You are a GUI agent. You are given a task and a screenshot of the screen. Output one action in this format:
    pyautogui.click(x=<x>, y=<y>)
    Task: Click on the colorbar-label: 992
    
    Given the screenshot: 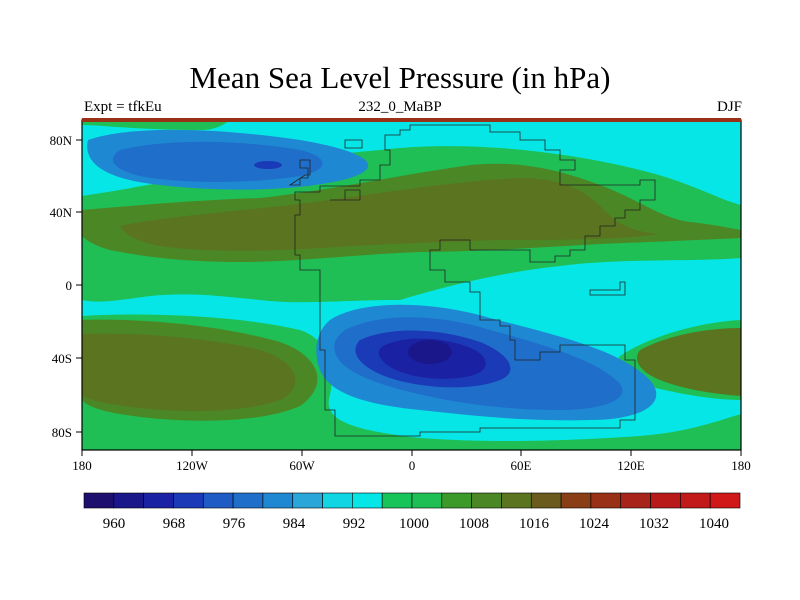 What is the action you would take?
    pyautogui.click(x=354, y=524)
    